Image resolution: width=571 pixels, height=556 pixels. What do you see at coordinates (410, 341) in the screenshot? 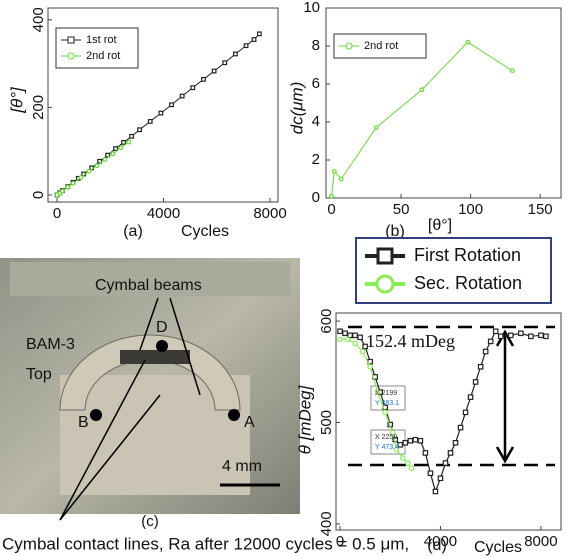
I see `annotation: 152.4 mDeg` at bounding box center [410, 341].